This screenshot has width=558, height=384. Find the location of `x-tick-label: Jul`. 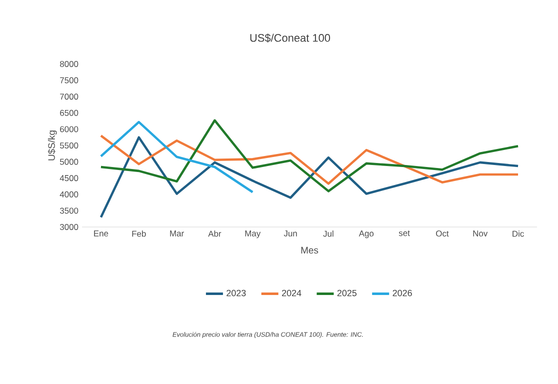

x-tick-label: Jul is located at coordinates (328, 233).